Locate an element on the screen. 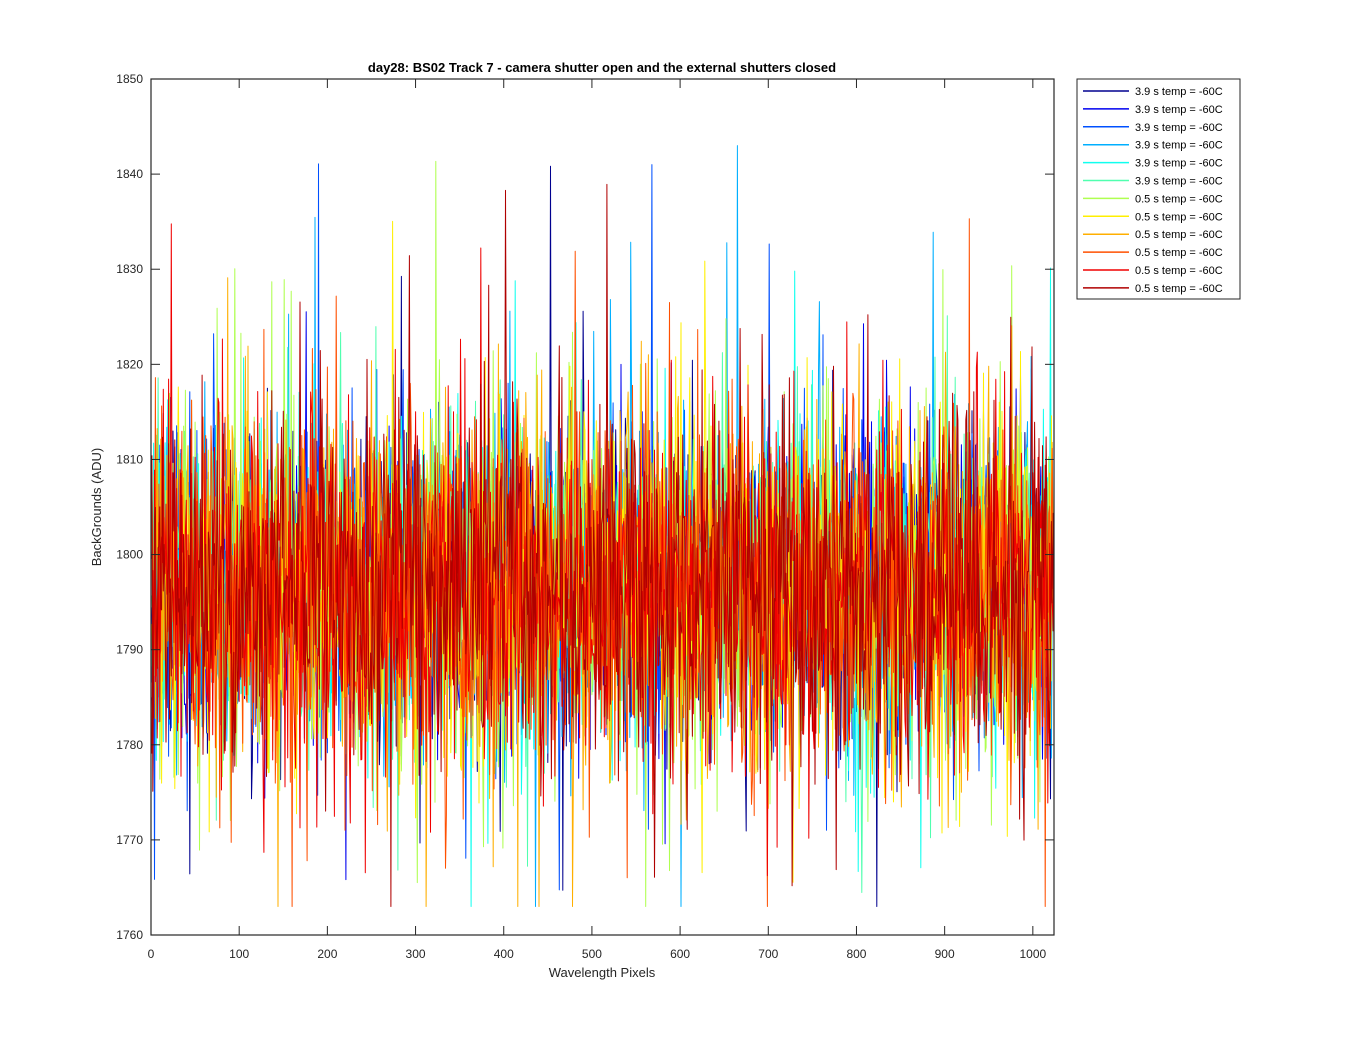 This screenshot has height=1050, width=1350. legend-box is located at coordinates (1158, 189).